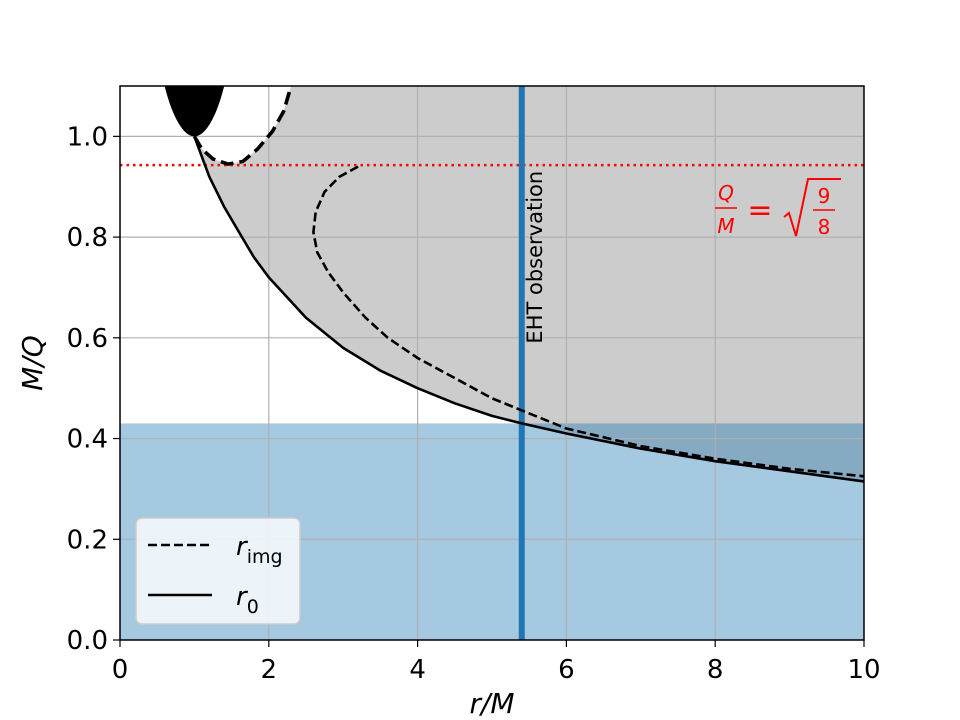 This screenshot has height=720, width=960. What do you see at coordinates (194, 111) in the screenshot?
I see `black-region` at bounding box center [194, 111].